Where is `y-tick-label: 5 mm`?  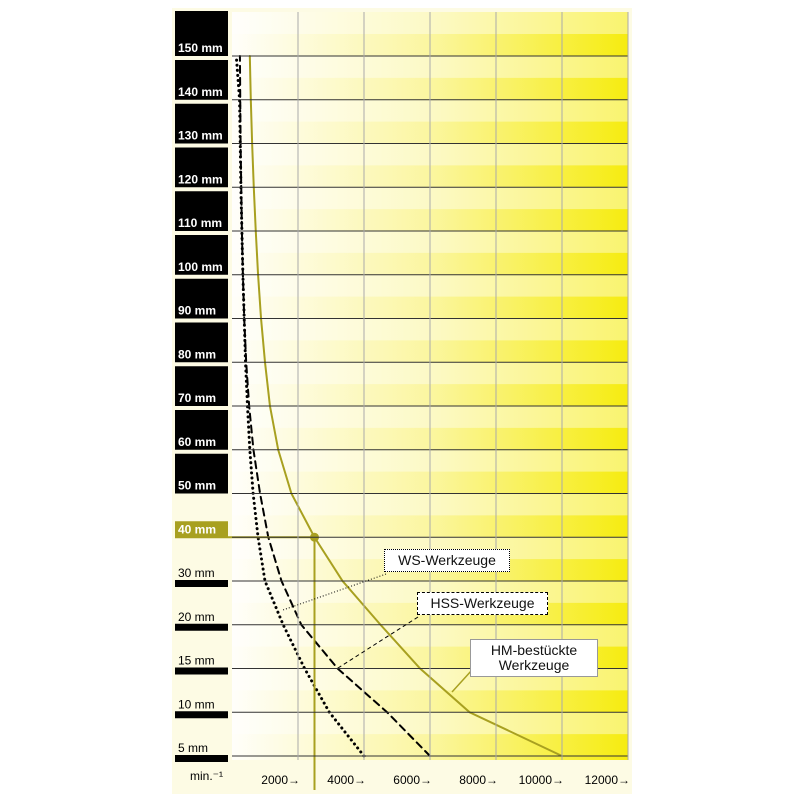
y-tick-label: 5 mm is located at coordinates (193, 748).